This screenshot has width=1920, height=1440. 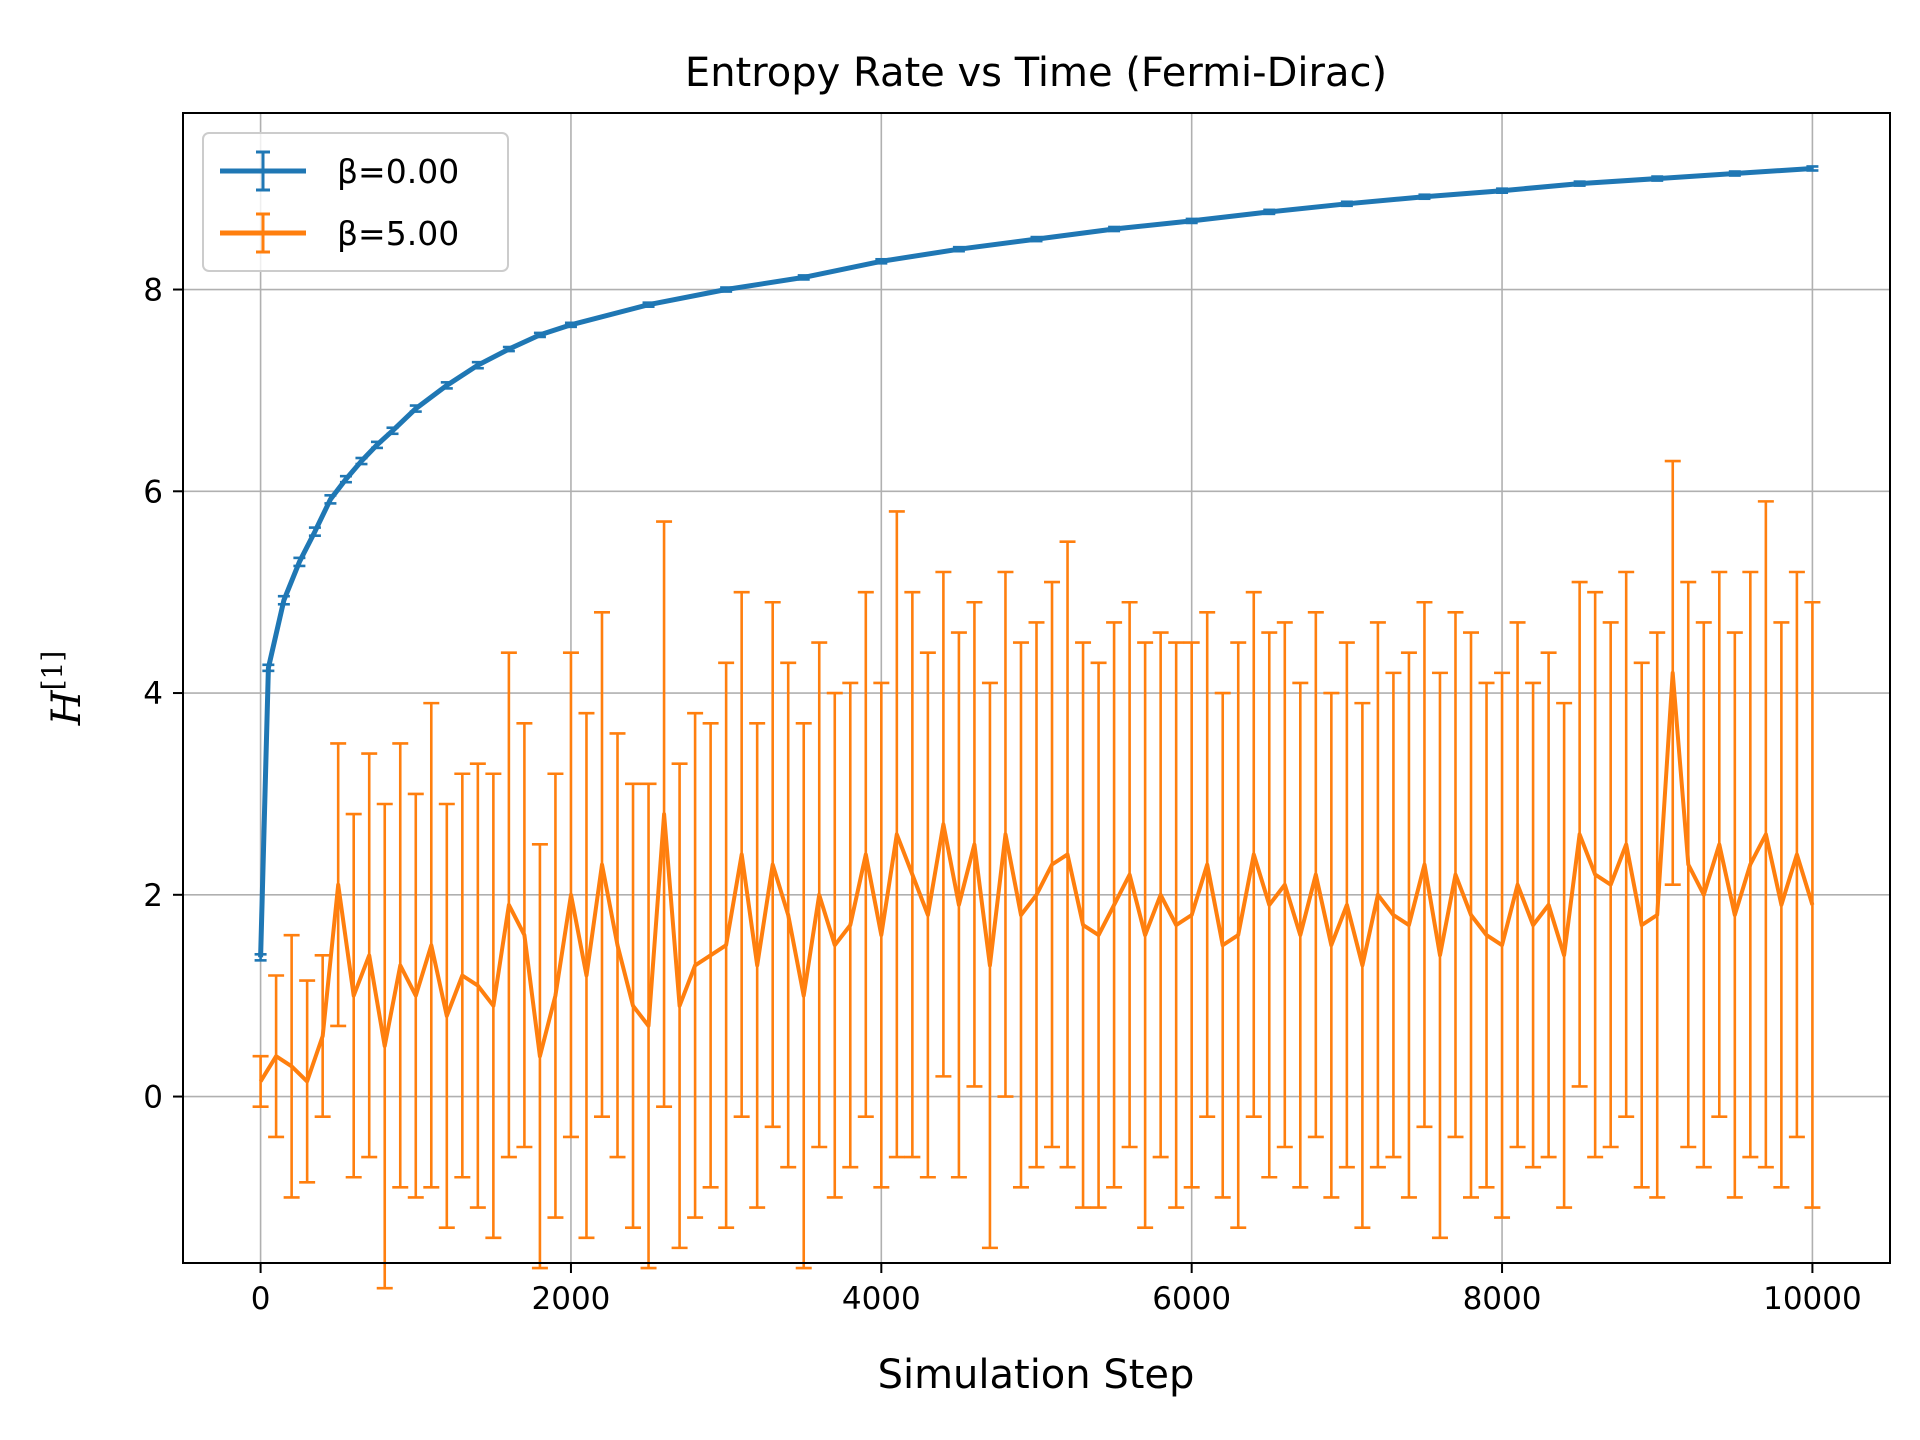 I want to click on x-tick-label: 10000, so click(x=1812, y=1299).